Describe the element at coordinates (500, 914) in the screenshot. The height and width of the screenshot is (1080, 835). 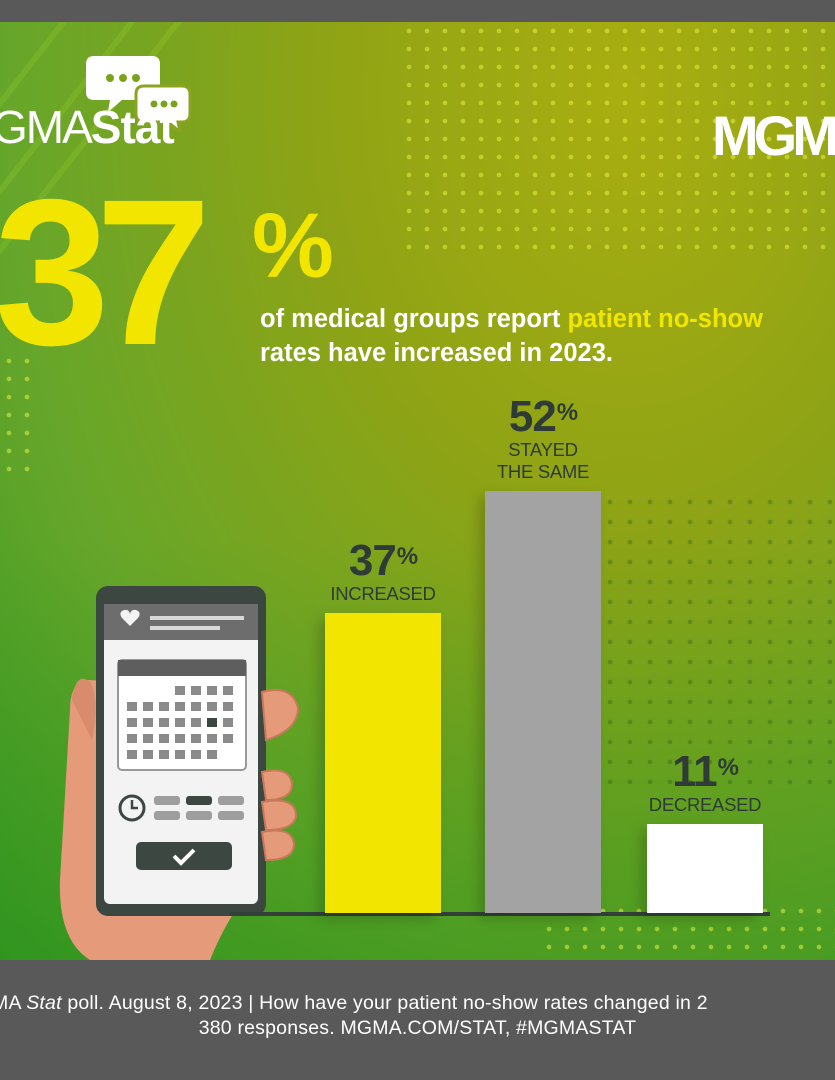
I see `chart-baseline` at that location.